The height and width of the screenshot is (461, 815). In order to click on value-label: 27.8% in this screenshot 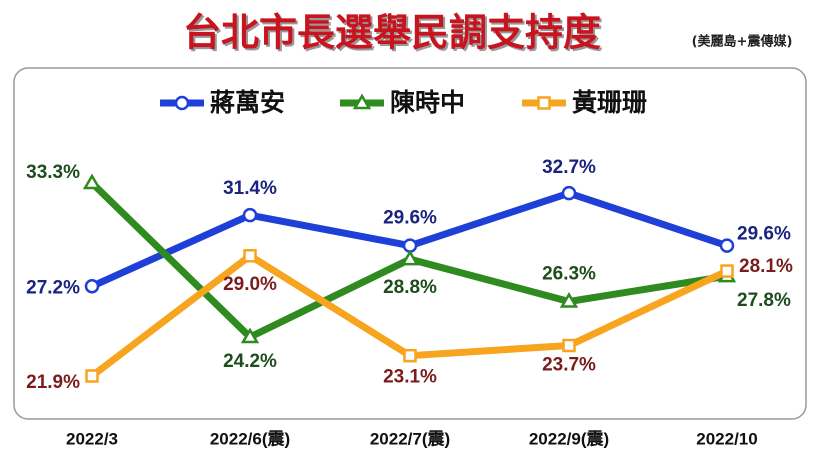, I will do `click(764, 300)`.